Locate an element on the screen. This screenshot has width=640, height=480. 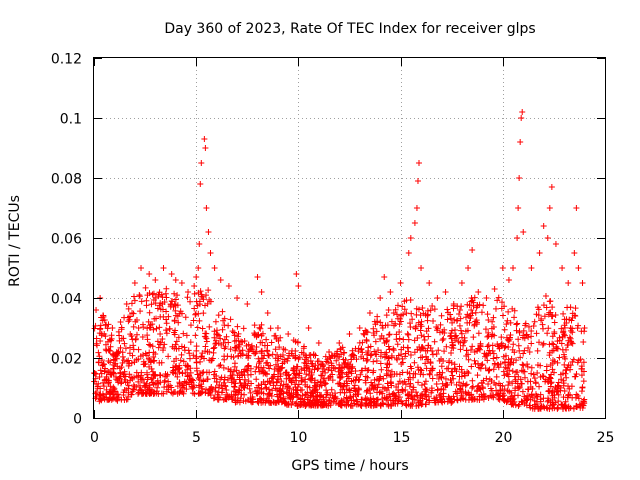
y-tick-label: 0.08 is located at coordinates (66, 180).